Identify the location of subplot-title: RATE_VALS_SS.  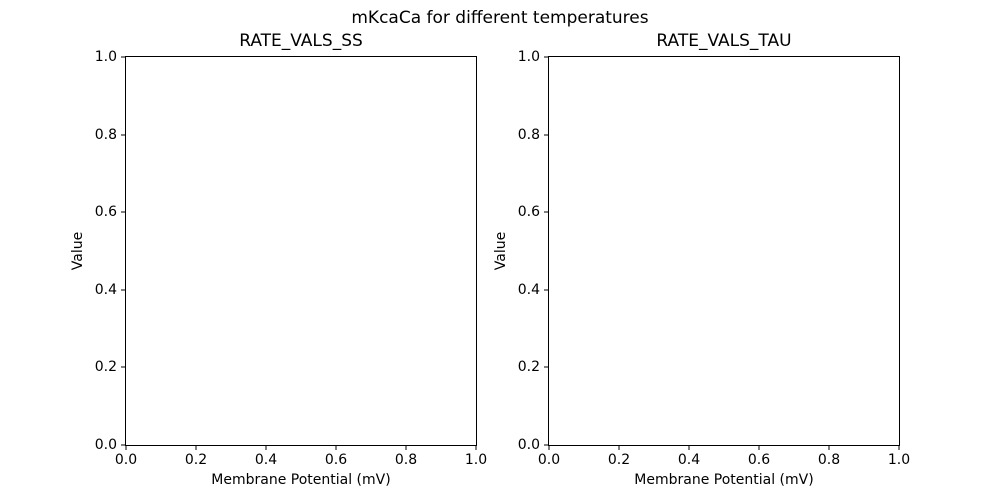
(301, 41).